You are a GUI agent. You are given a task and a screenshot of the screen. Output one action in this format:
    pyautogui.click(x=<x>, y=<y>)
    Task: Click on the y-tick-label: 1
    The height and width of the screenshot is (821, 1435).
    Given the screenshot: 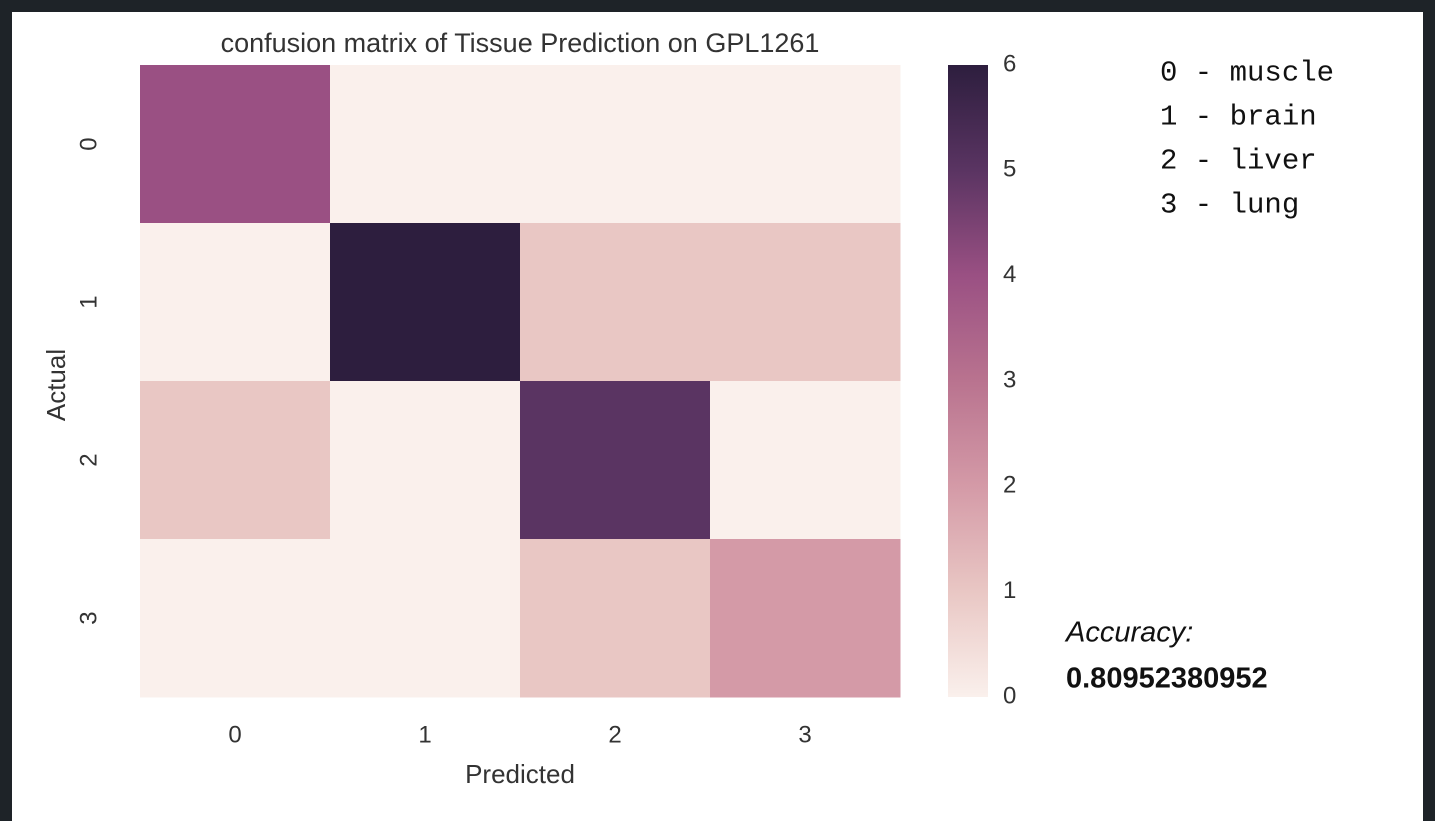 What is the action you would take?
    pyautogui.click(x=88, y=301)
    